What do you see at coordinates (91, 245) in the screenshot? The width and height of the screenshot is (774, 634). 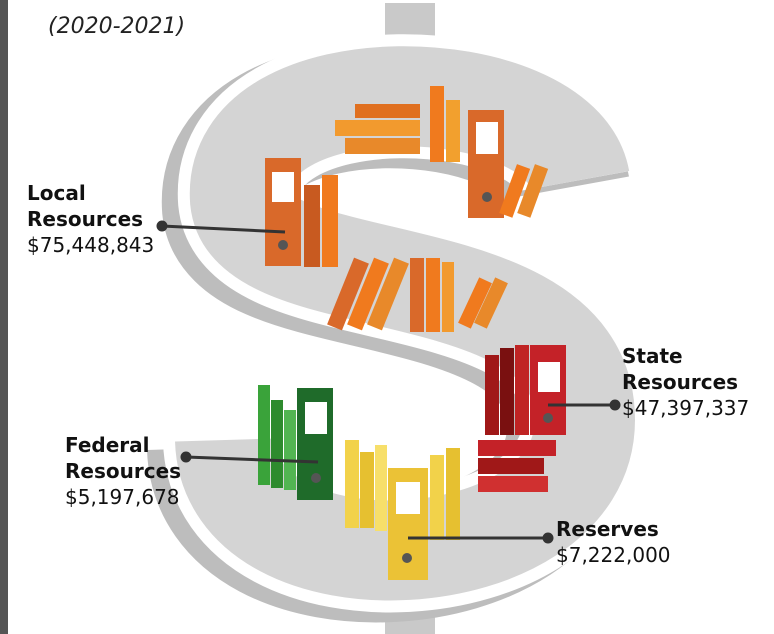 I see `label-amount: $75,448,843` at bounding box center [91, 245].